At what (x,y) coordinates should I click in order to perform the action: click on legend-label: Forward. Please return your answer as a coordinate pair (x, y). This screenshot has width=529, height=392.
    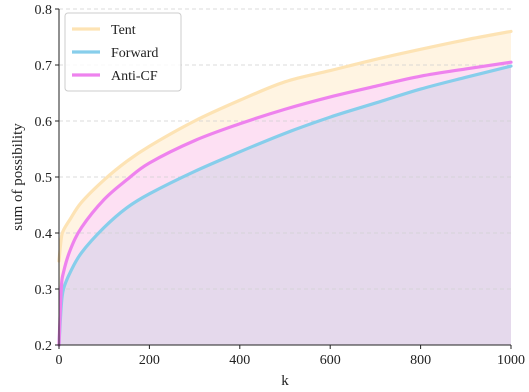
    Looking at the image, I should click on (134, 53).